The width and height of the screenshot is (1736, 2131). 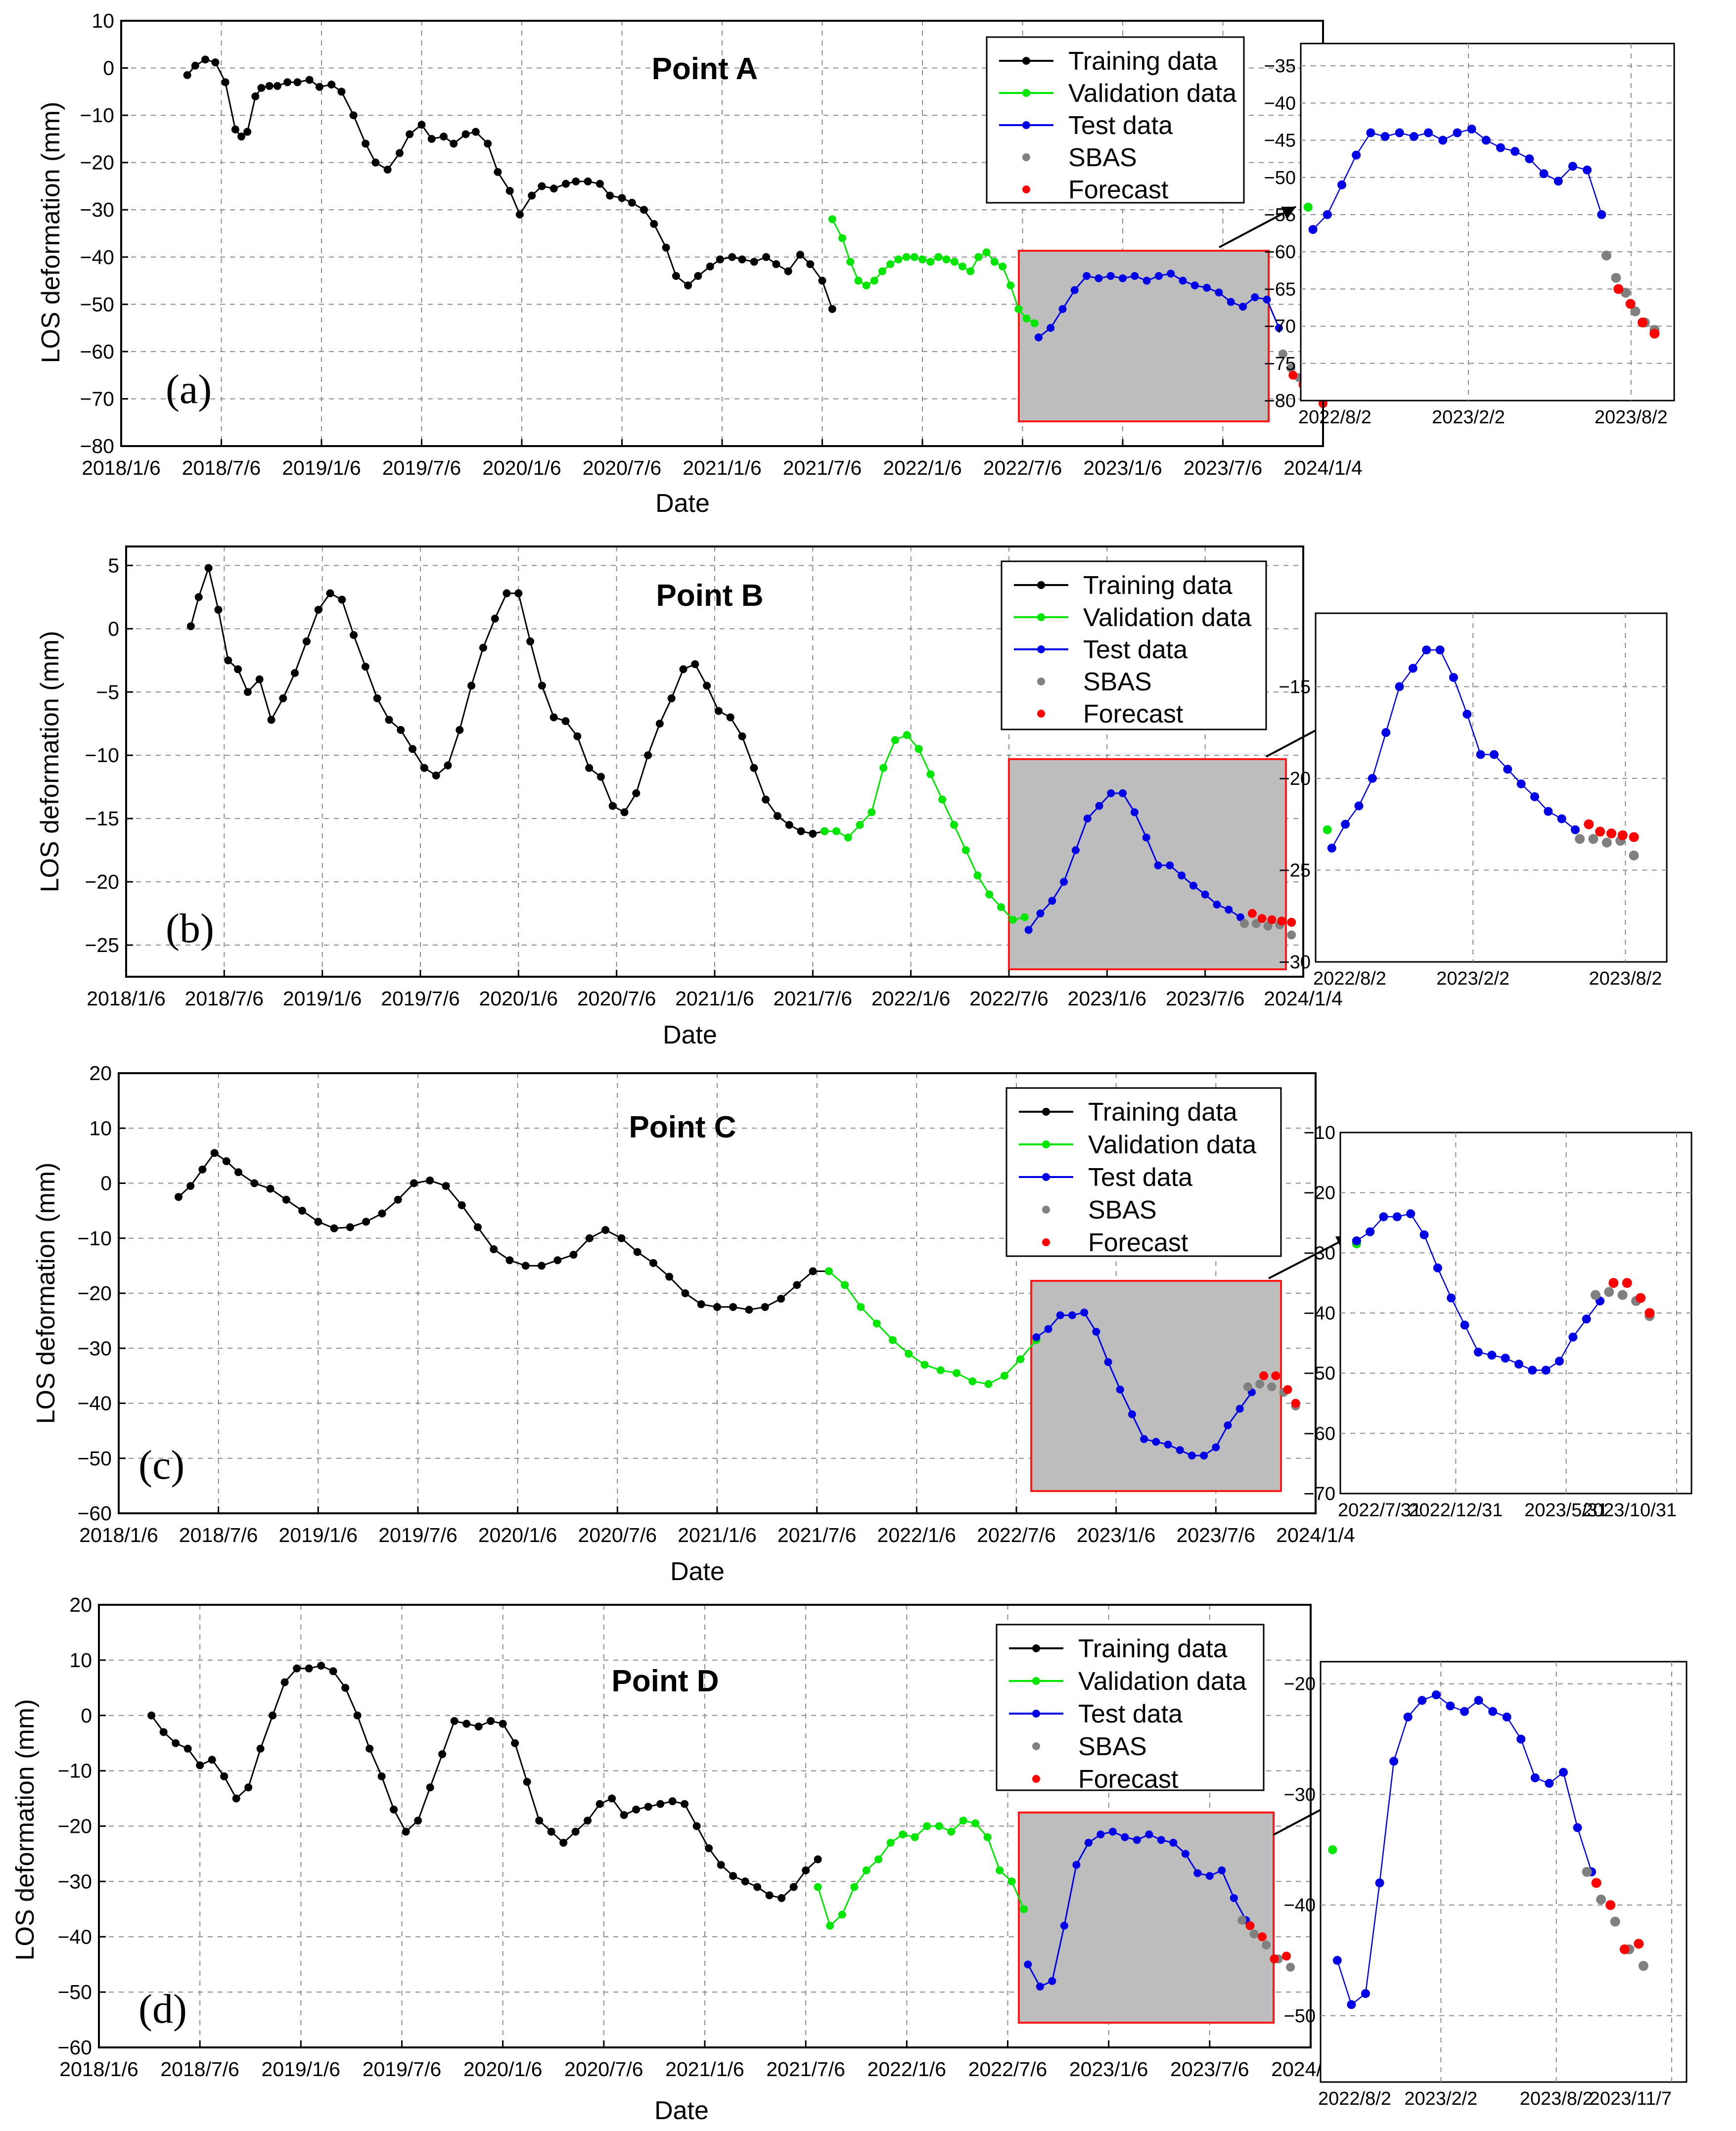 What do you see at coordinates (100, 1128) in the screenshot?
I see `panel-c-ytick-label-1: 10` at bounding box center [100, 1128].